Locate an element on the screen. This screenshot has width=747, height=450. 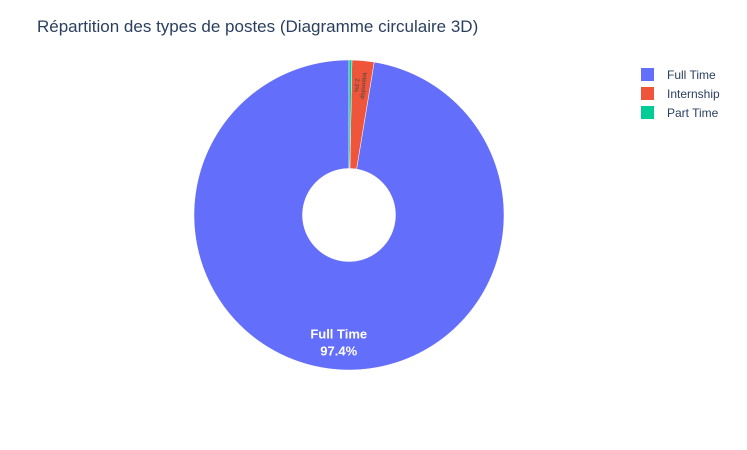
legend-item-full-time: Full Time is located at coordinates (678, 75).